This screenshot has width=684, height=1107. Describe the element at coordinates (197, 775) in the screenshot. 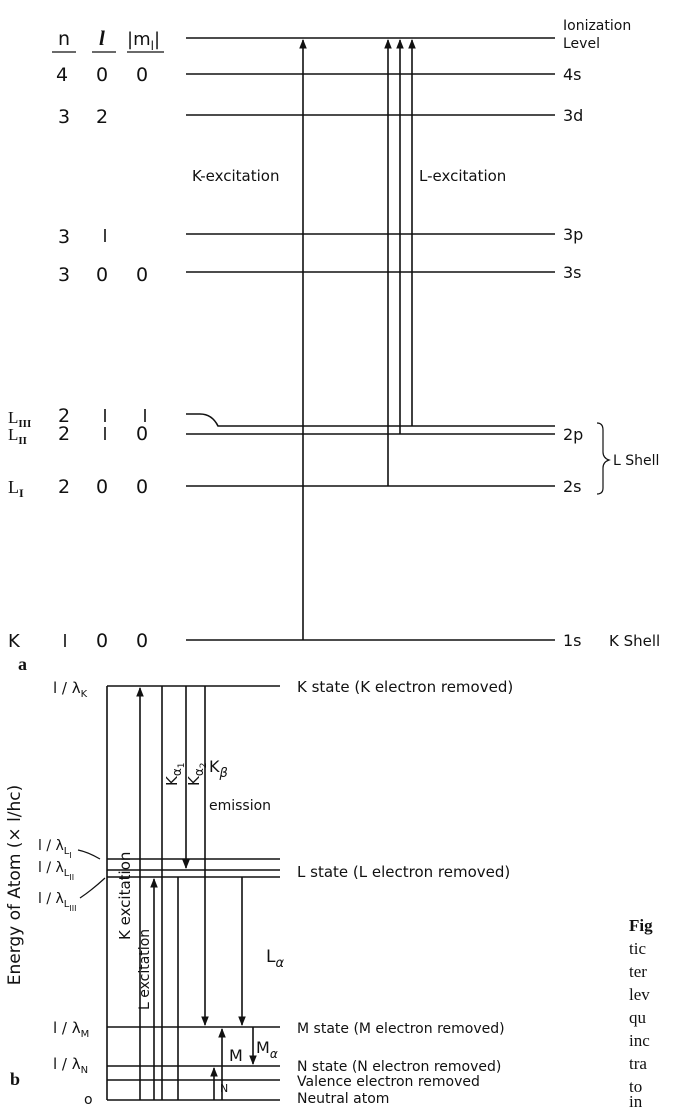

I see `ka2-label: Kα2` at that location.